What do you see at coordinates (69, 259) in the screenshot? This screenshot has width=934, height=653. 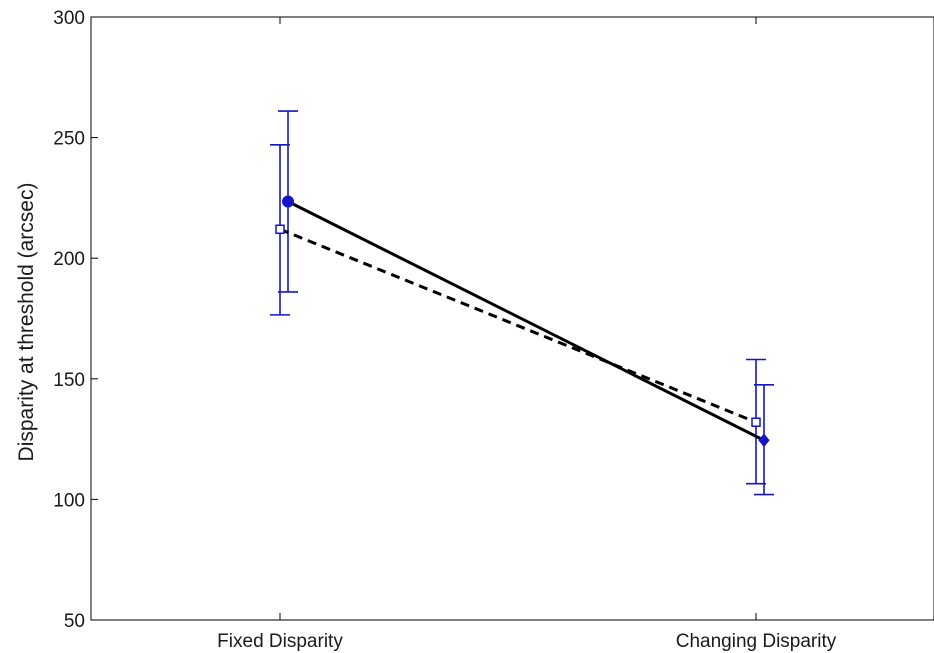 I see `y-tick-label: 200` at bounding box center [69, 259].